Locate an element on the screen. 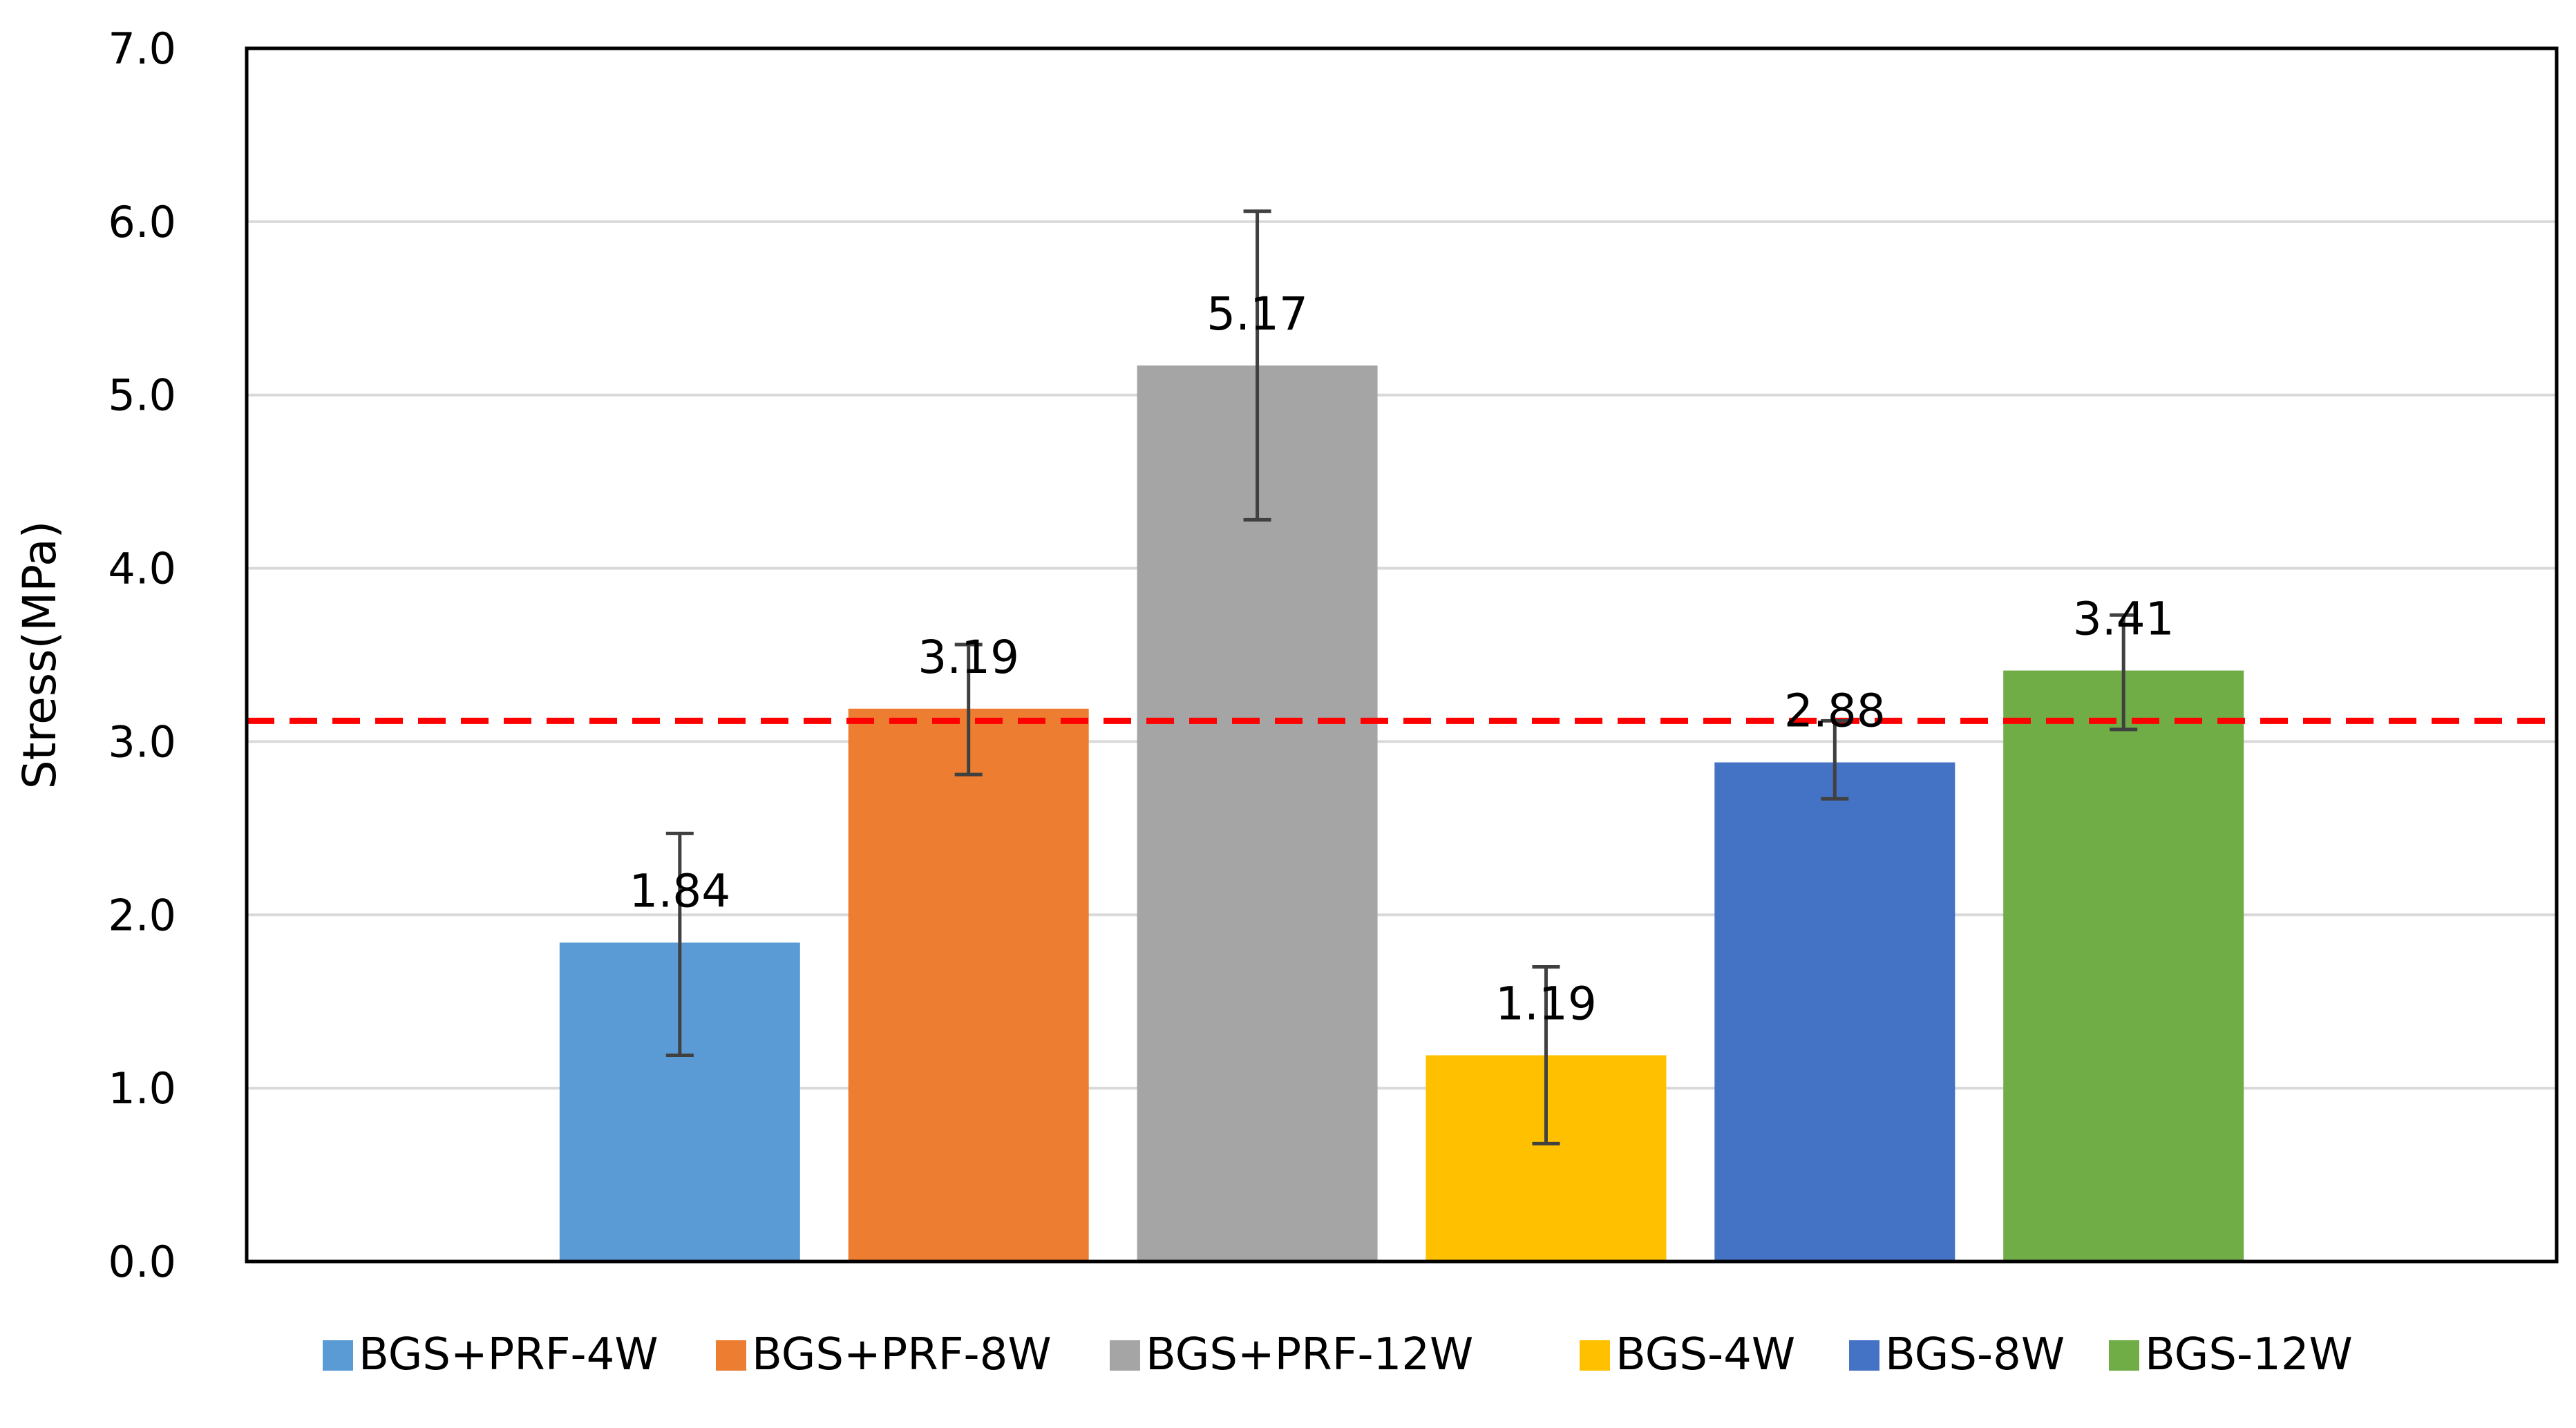  bar-BGS-12W is located at coordinates (2123, 966).